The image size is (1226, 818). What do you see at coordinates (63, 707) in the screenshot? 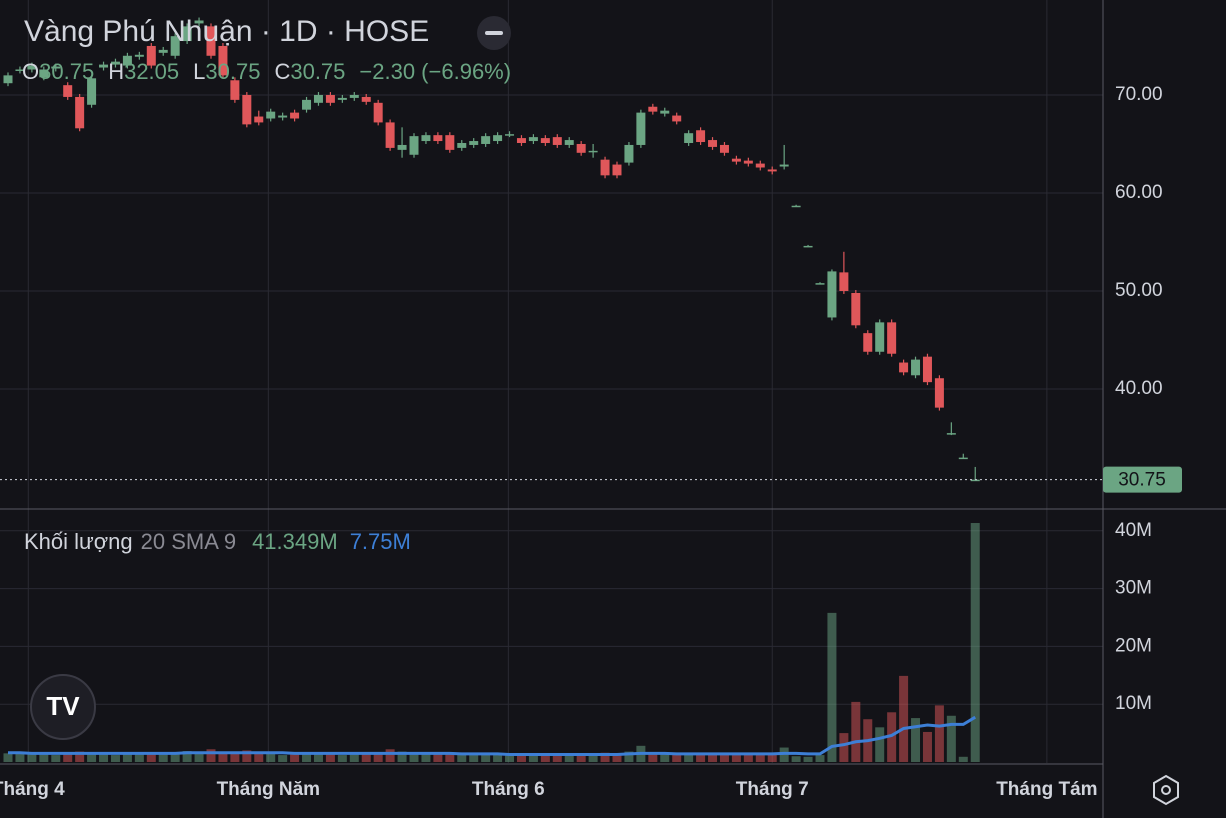
I see `logo` at bounding box center [63, 707].